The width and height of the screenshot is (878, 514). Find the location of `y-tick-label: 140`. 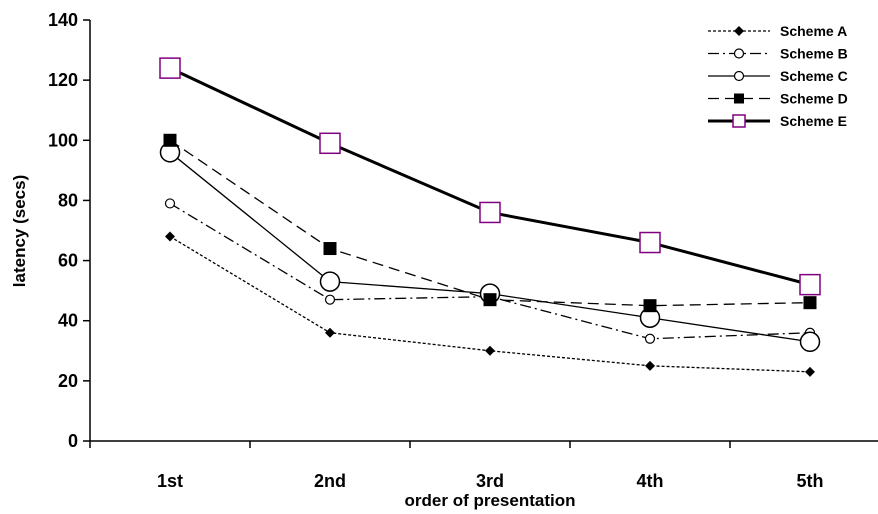

y-tick-label: 140 is located at coordinates (63, 20).